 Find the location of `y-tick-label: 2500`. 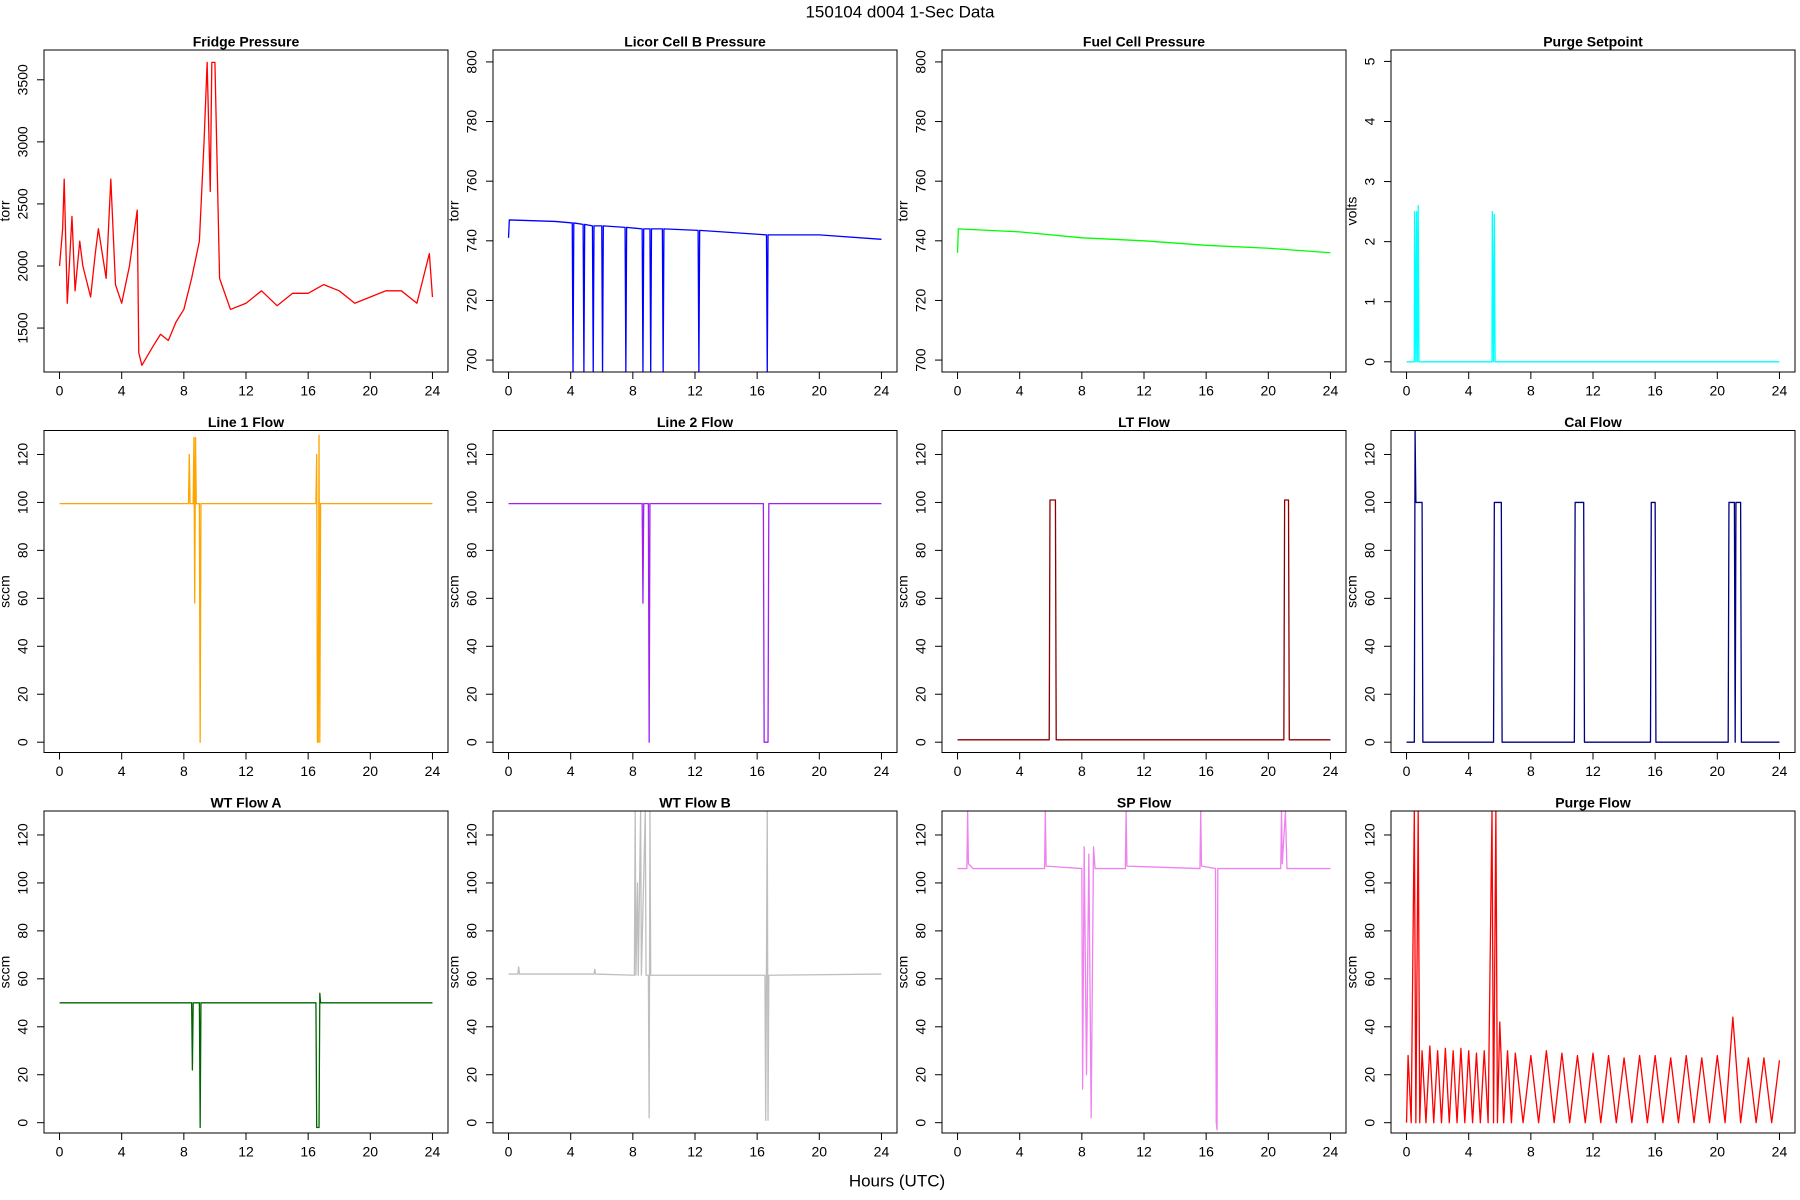

y-tick-label: 2500 is located at coordinates (23, 203).